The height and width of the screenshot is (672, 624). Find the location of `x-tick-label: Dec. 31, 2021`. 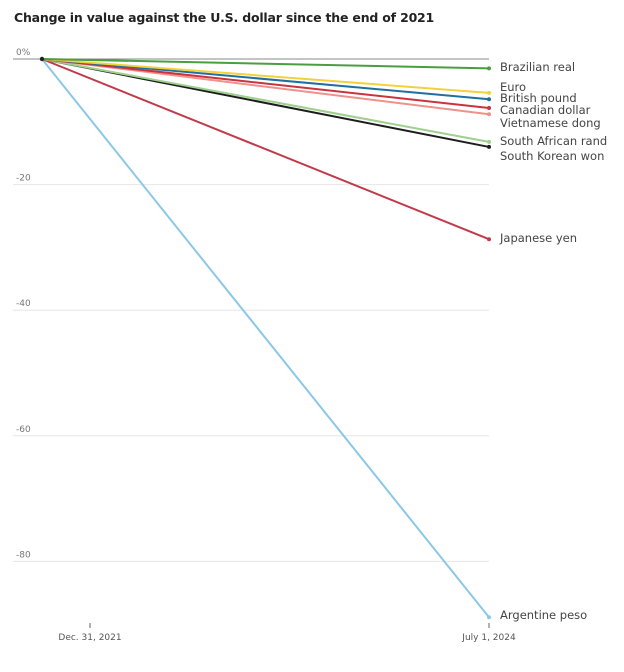

x-tick-label: Dec. 31, 2021 is located at coordinates (89, 638).